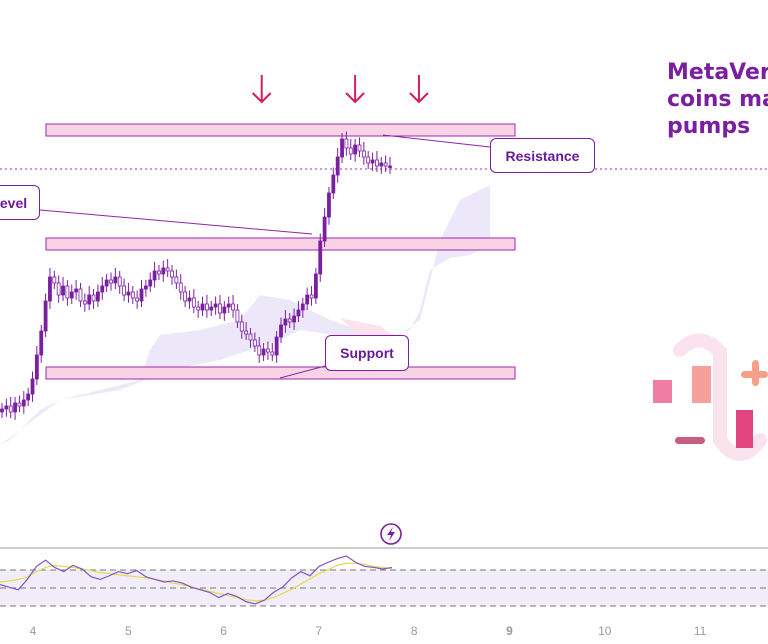 This screenshot has height=644, width=768. I want to click on breakout-level-zone, so click(280, 244).